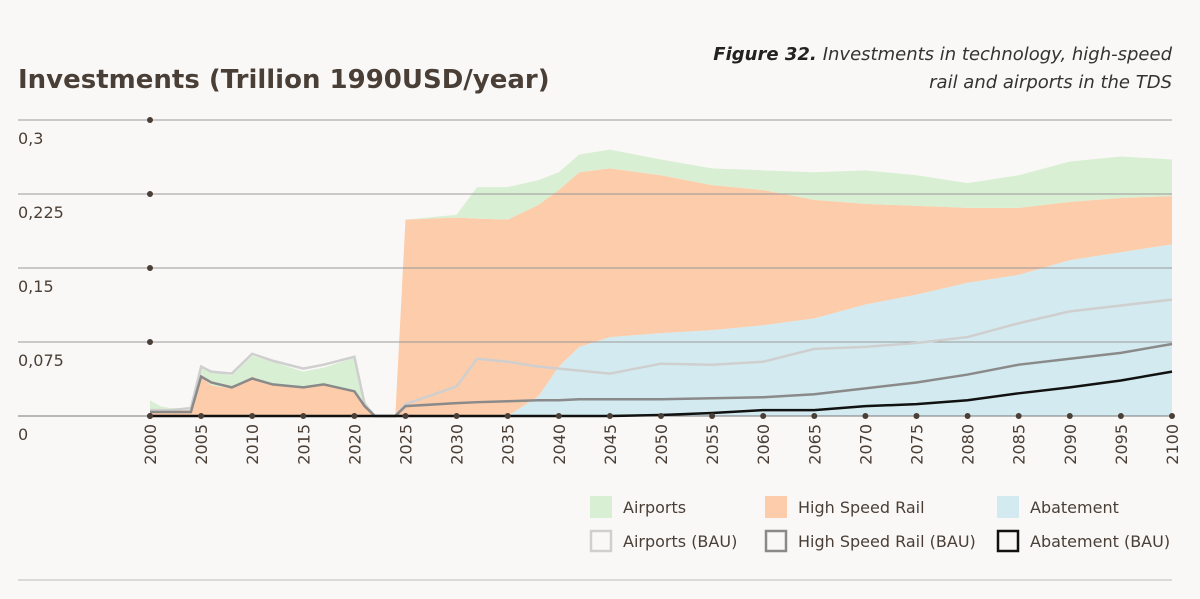 This screenshot has width=1200, height=599. Describe the element at coordinates (654, 507) in the screenshot. I see `legend-label: Airports` at that location.